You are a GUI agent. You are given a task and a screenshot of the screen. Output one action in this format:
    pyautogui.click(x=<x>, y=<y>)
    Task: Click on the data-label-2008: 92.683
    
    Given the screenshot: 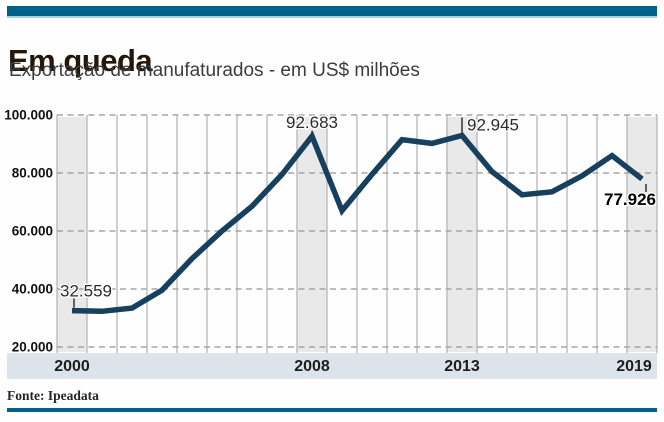 What is the action you would take?
    pyautogui.click(x=312, y=122)
    